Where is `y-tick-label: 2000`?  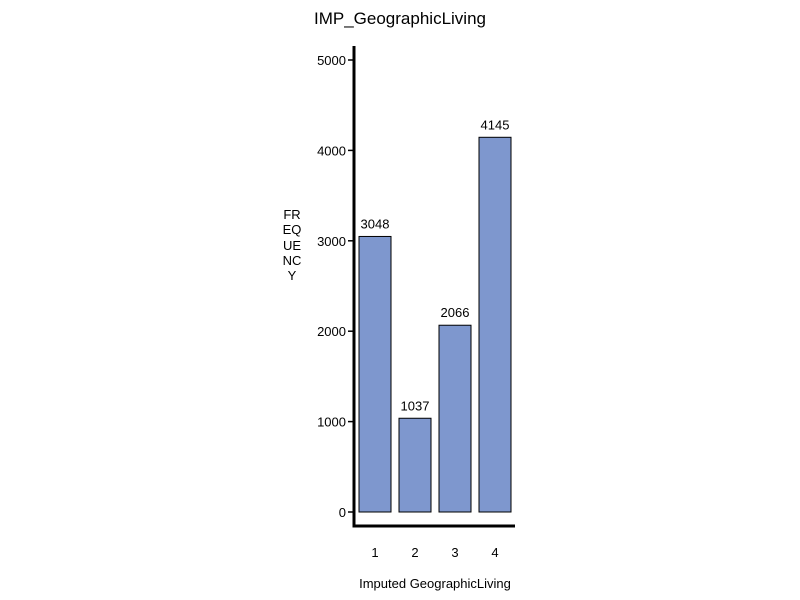
y-tick-label: 2000 is located at coordinates (331, 331).